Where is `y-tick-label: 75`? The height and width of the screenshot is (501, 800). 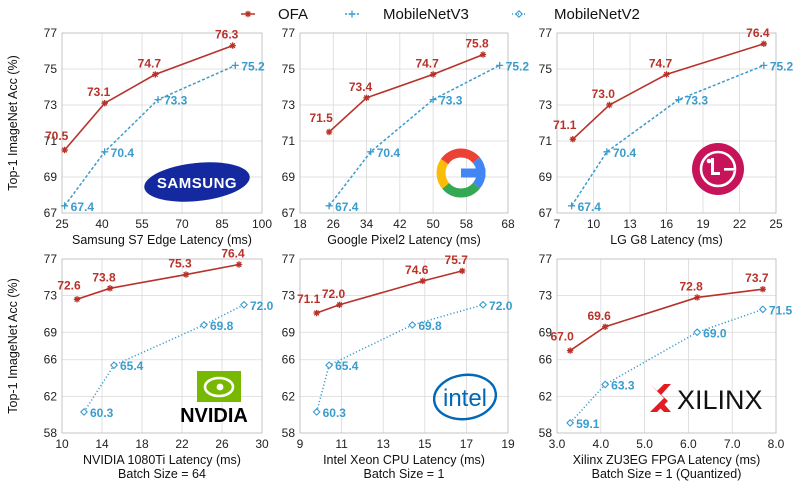
y-tick-label: 75 is located at coordinates (546, 69).